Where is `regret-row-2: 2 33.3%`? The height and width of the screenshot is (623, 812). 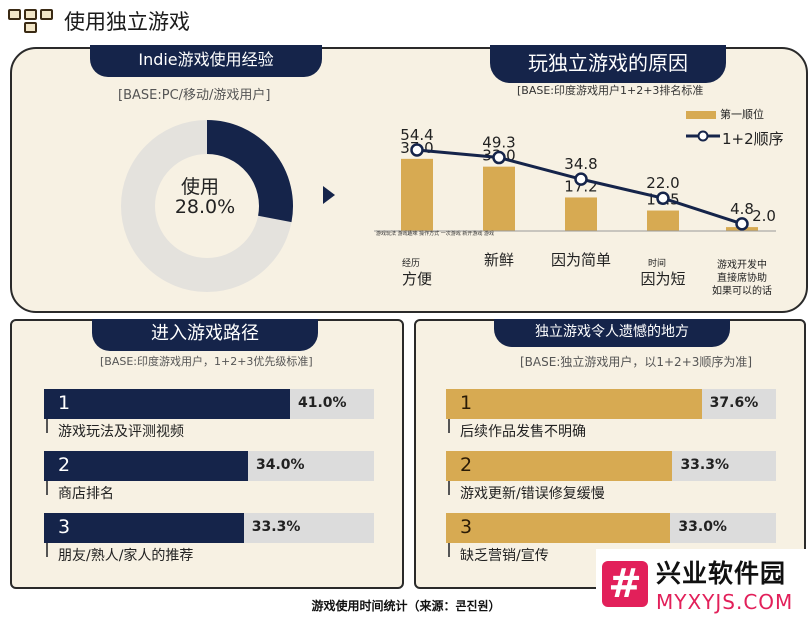 regret-row-2: 2 33.3% is located at coordinates (611, 466).